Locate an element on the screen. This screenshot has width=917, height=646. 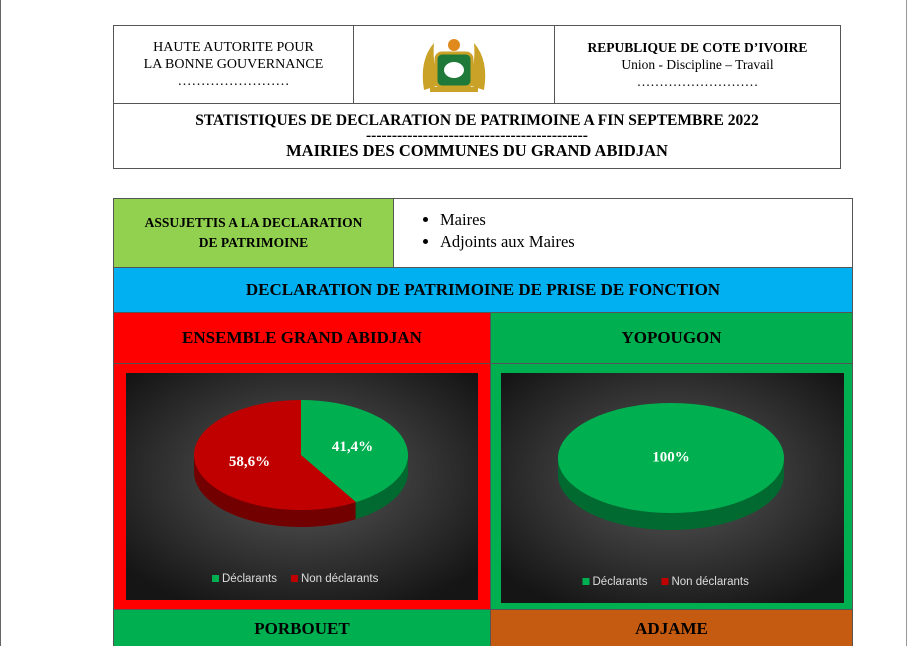
page-edge is located at coordinates (906, 323).